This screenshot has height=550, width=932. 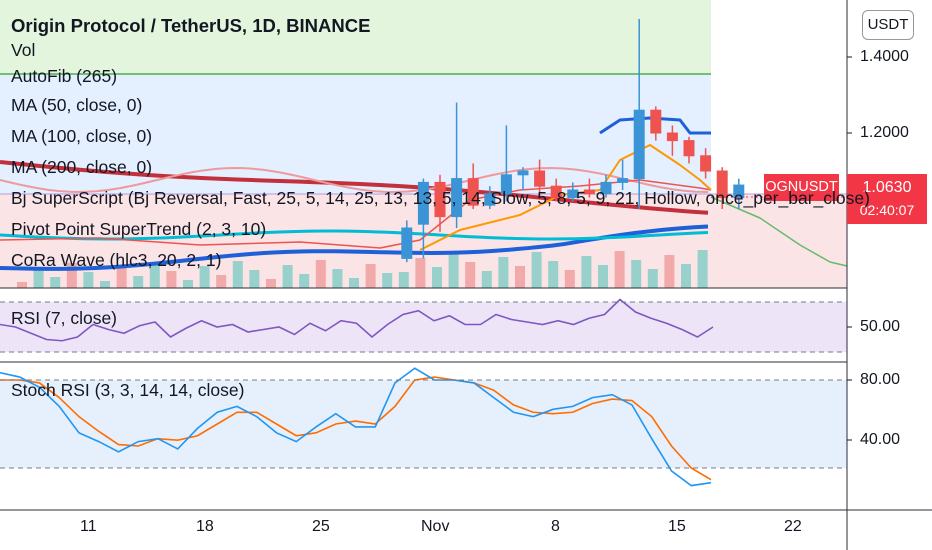 I want to click on rsi-line, so click(x=357, y=320).